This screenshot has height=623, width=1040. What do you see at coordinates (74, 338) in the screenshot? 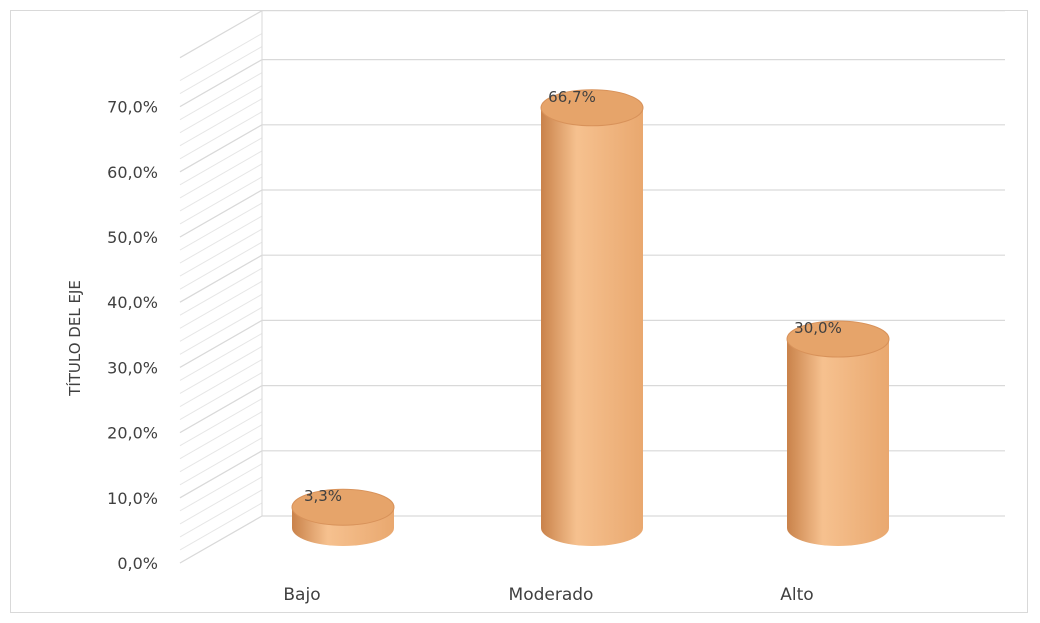
I see `y-axis-title: TÍTULO DEL EJE` at bounding box center [74, 338].